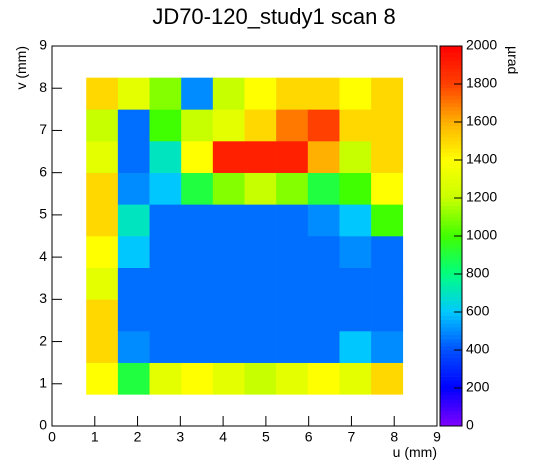 The image size is (548, 474). Describe the element at coordinates (478, 387) in the screenshot. I see `z-tick-label: 200` at that location.